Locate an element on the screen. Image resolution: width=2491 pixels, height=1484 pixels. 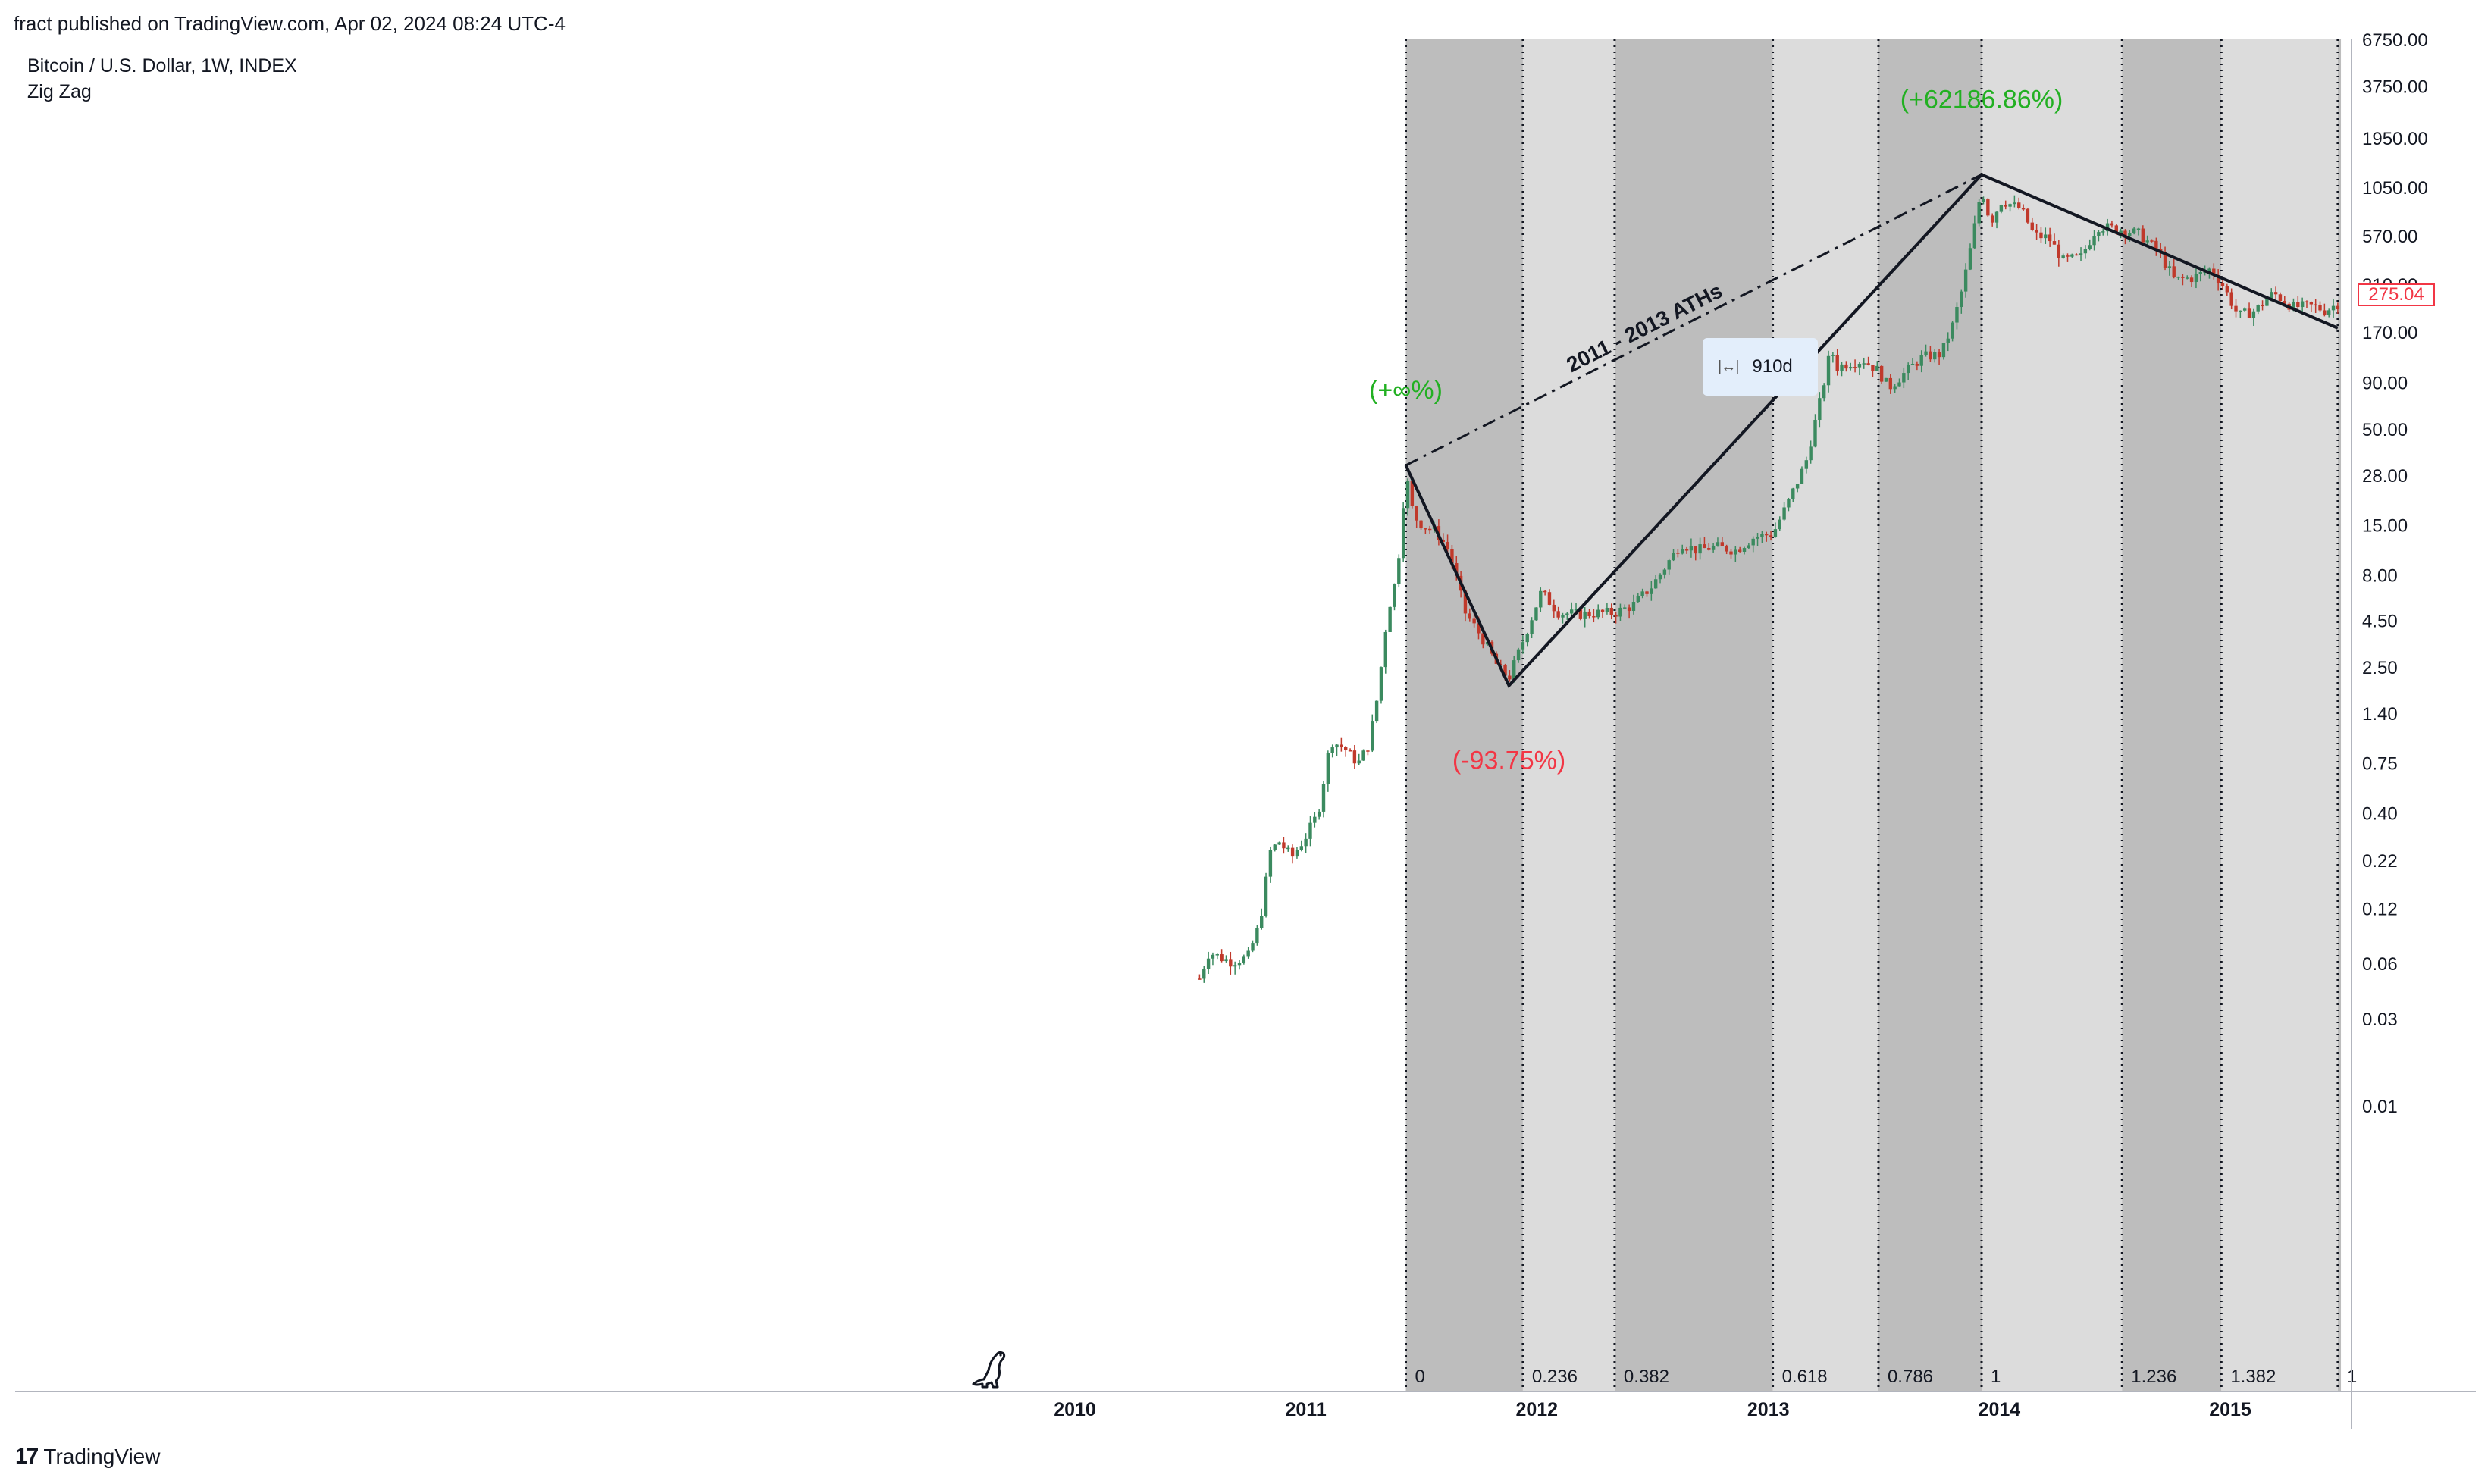
tradingview-logo-icon: 17 is located at coordinates (27, 1457).